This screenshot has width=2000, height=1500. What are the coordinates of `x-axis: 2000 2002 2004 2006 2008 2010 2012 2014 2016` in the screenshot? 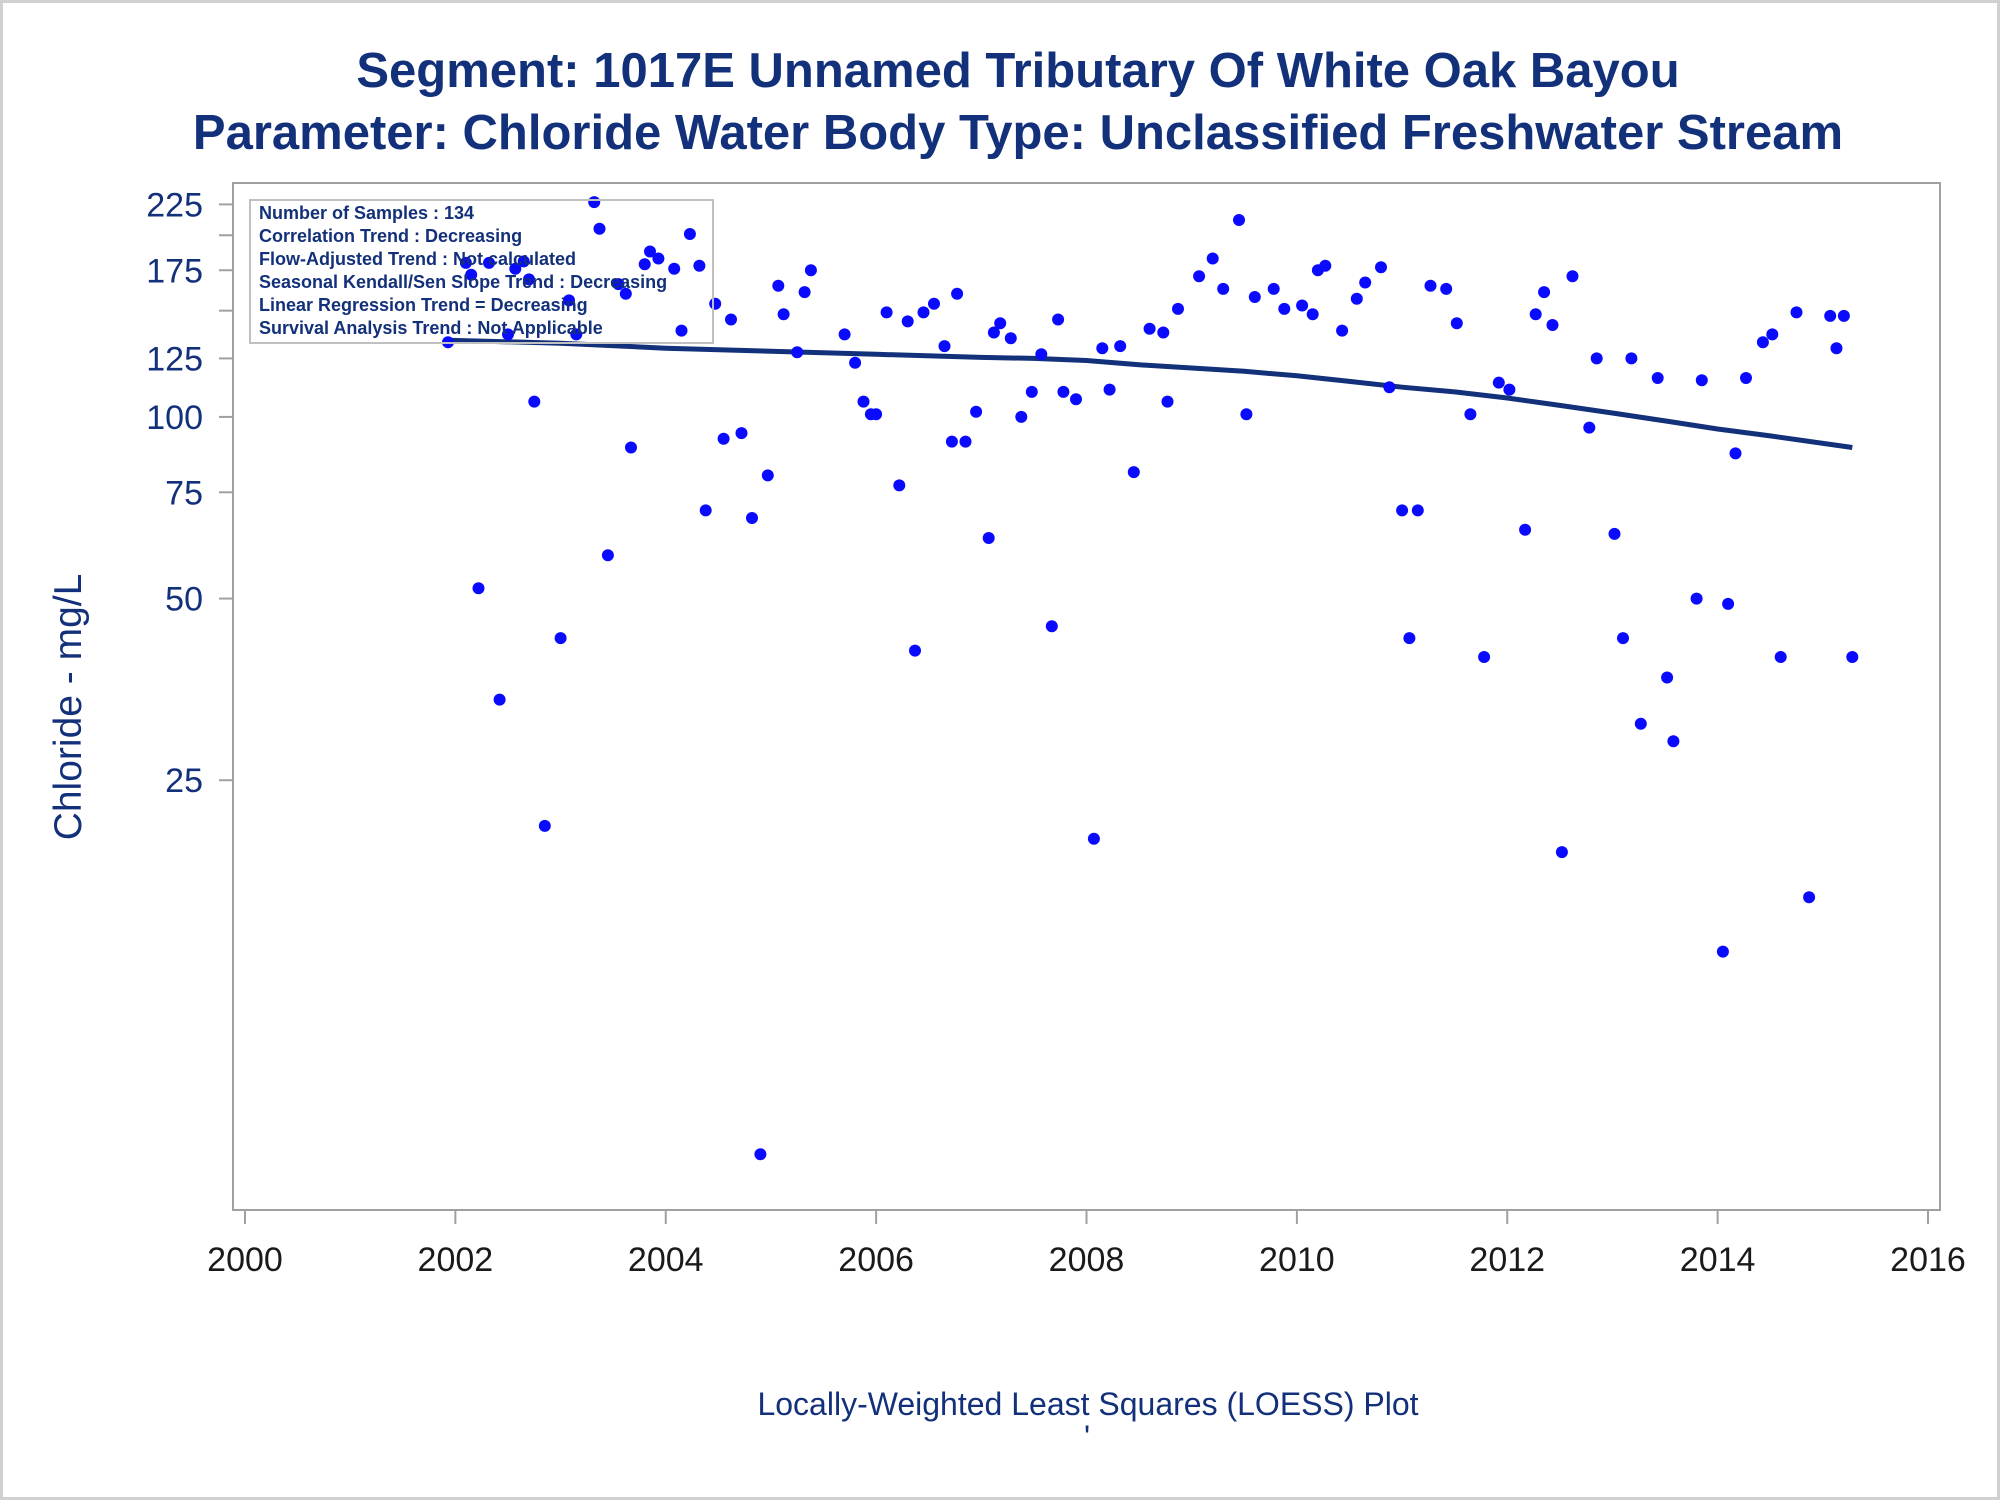 It's located at (1086, 1244).